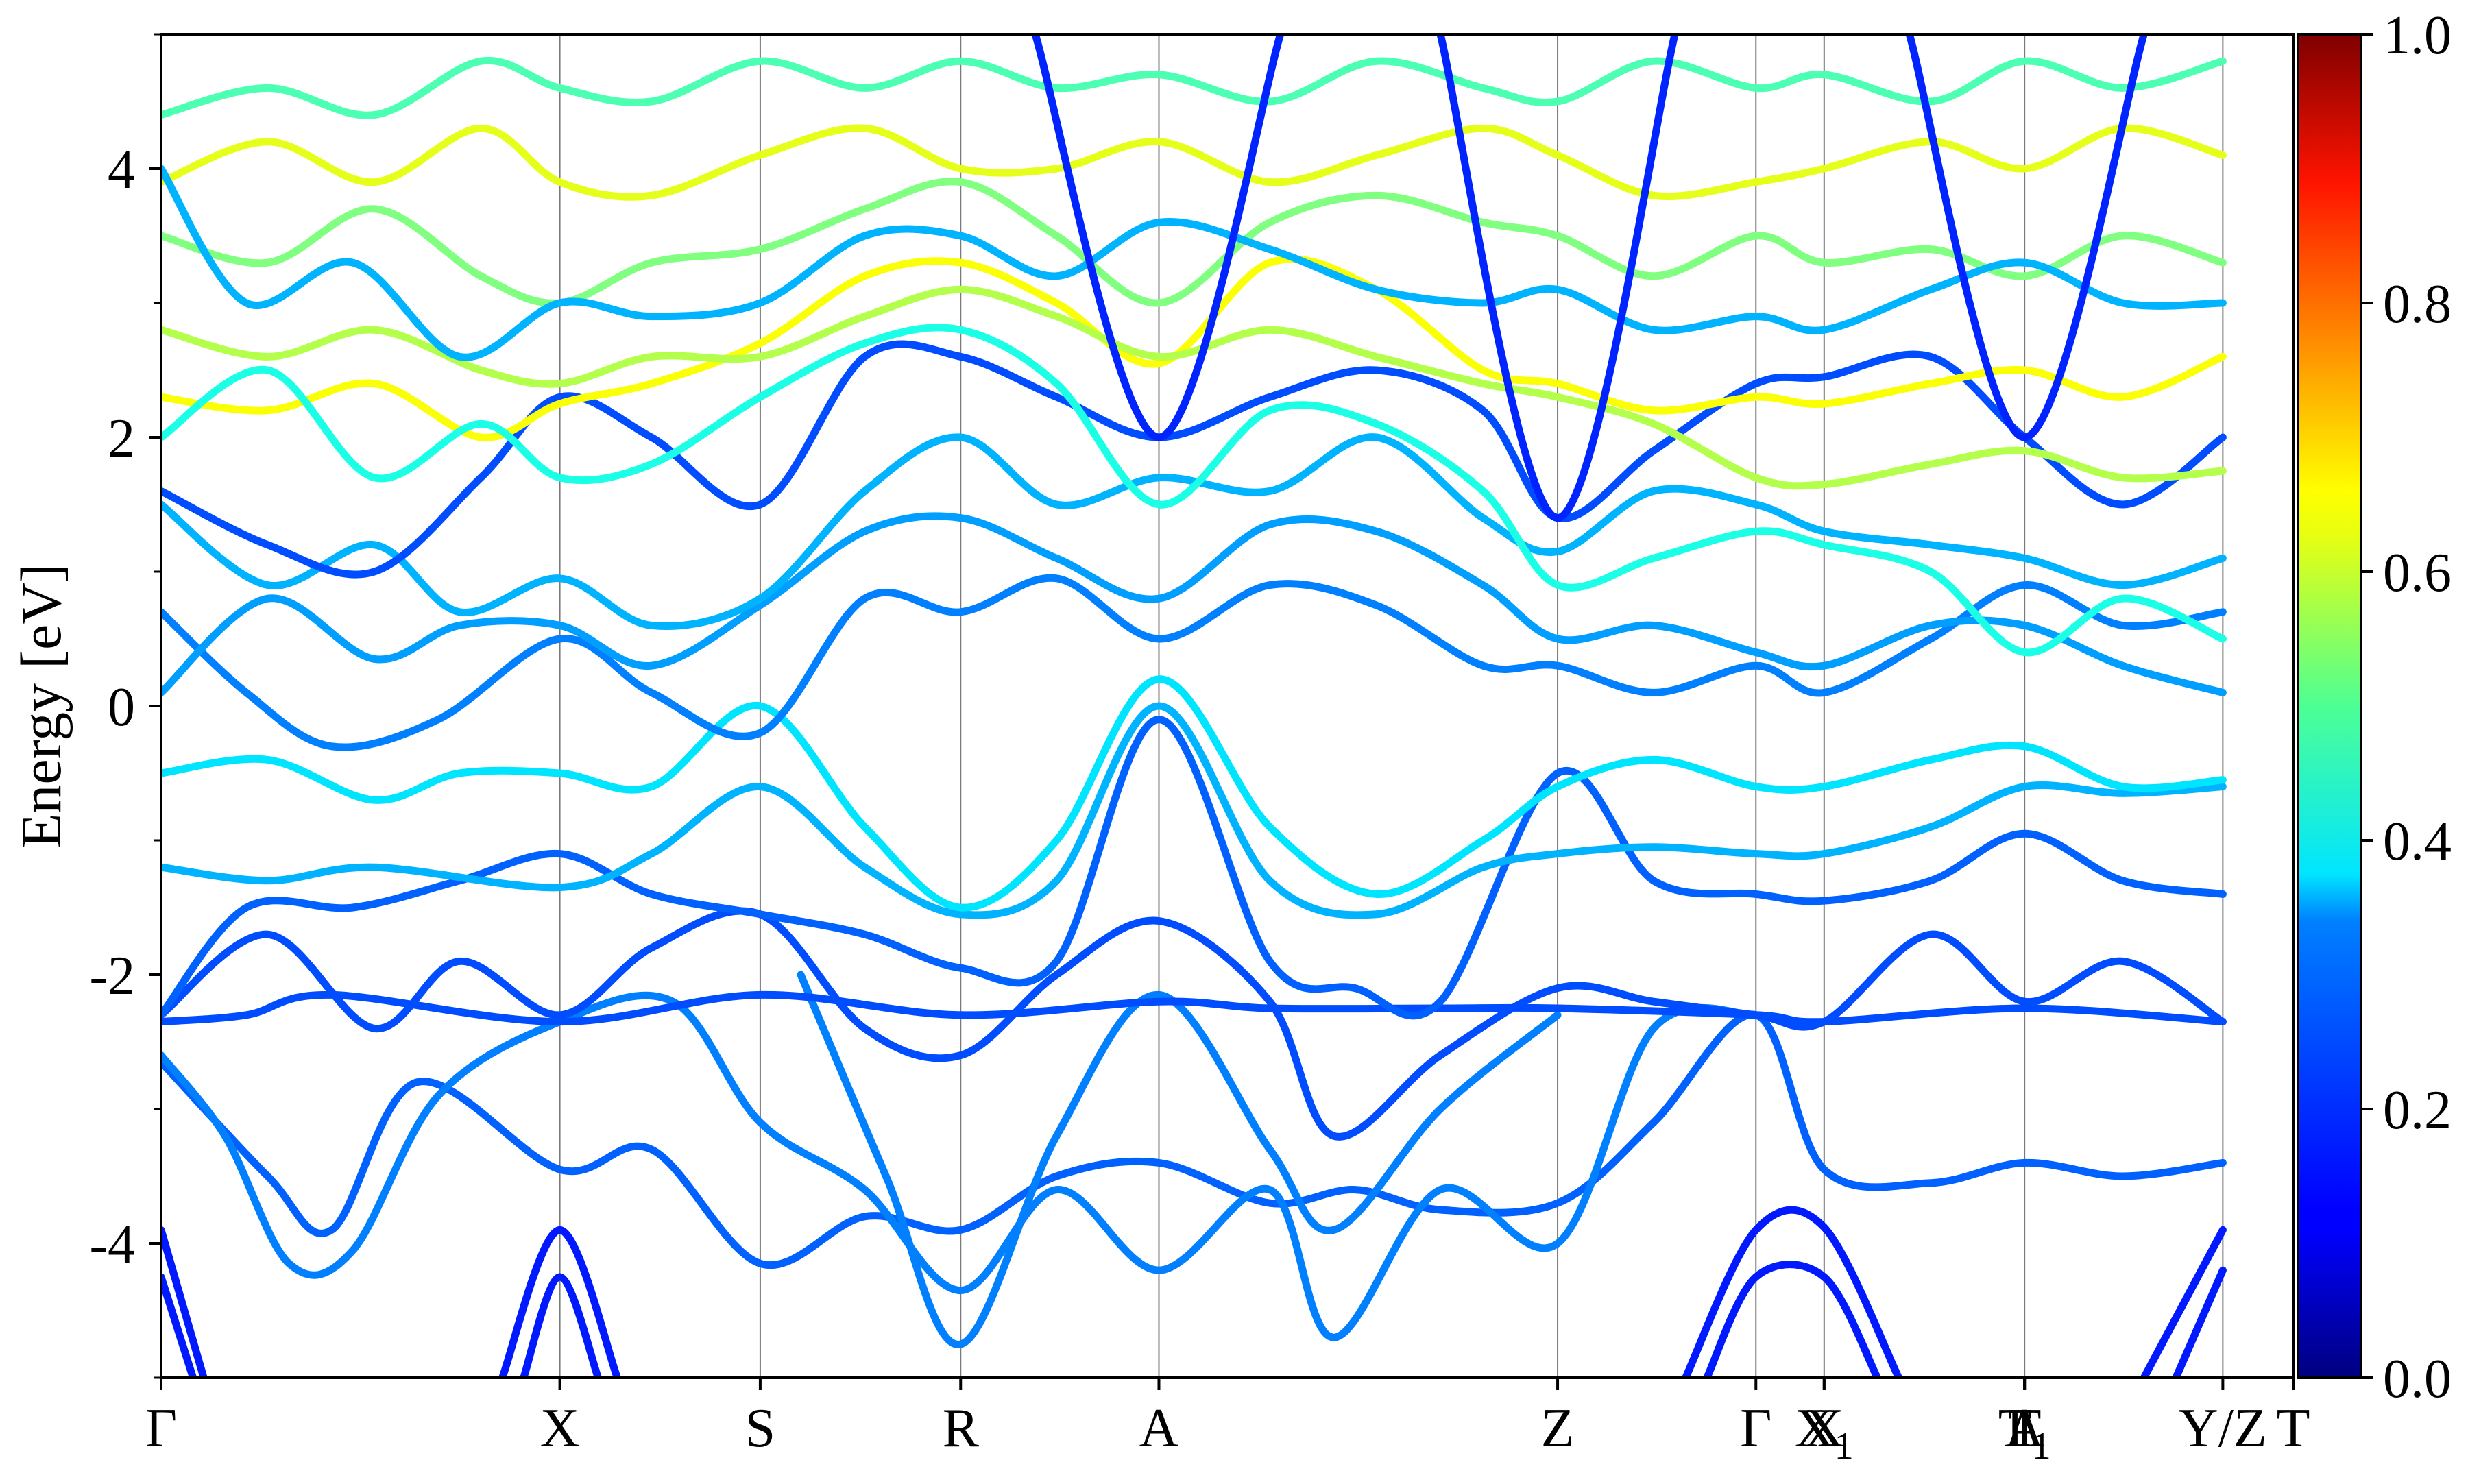  What do you see at coordinates (121, 170) in the screenshot?
I see `y-tick-label: 4` at bounding box center [121, 170].